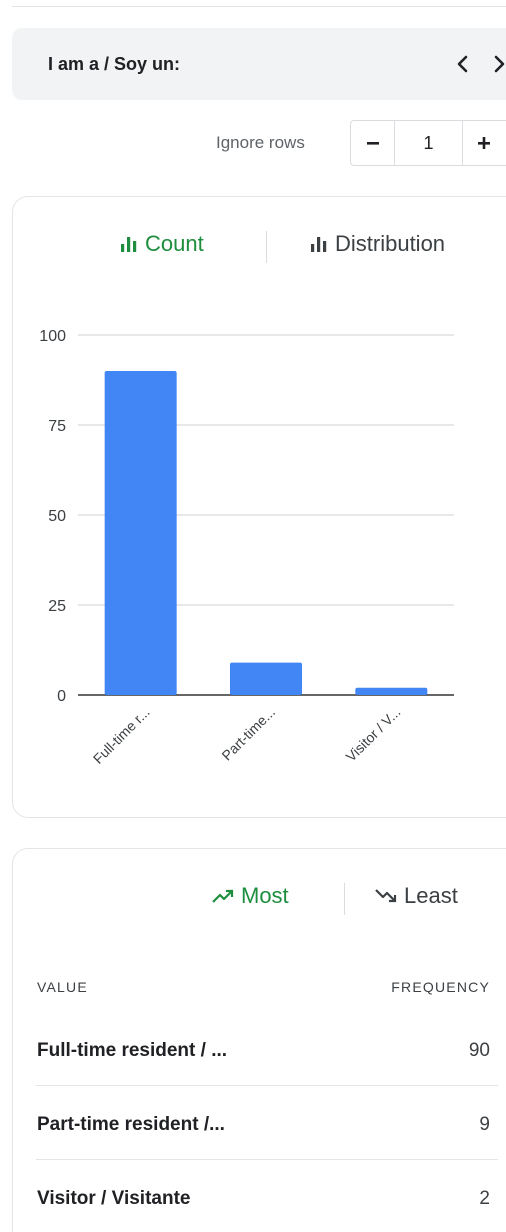  Describe the element at coordinates (479, 1050) in the screenshot. I see `row-frequency: 90` at that location.